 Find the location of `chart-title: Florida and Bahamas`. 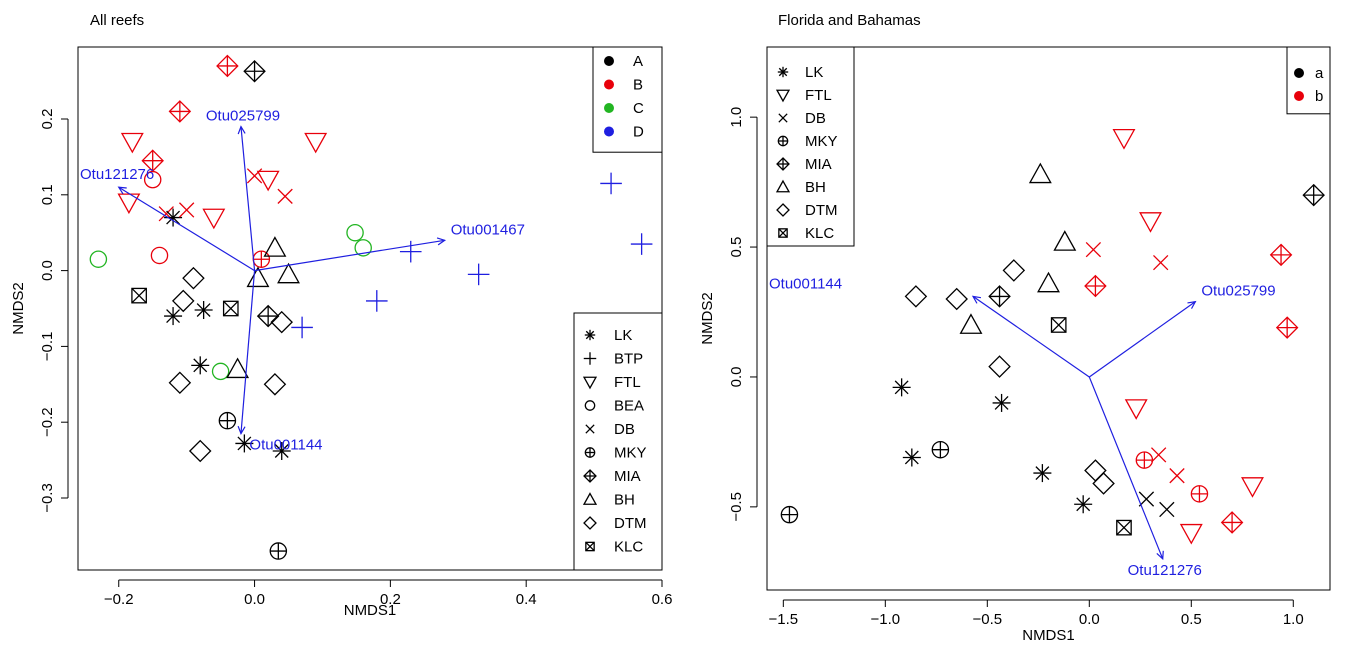

chart-title: Florida and Bahamas is located at coordinates (849, 20).